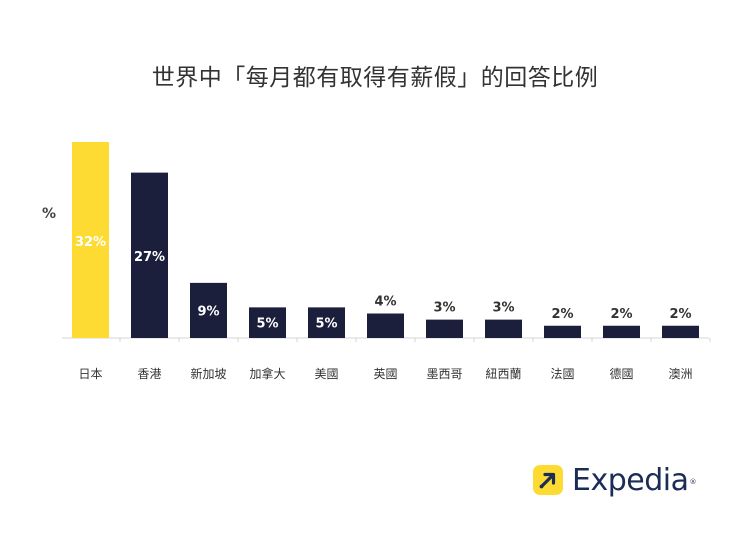  What do you see at coordinates (208, 373) in the screenshot?
I see `category-label: 新加坡` at bounding box center [208, 373].